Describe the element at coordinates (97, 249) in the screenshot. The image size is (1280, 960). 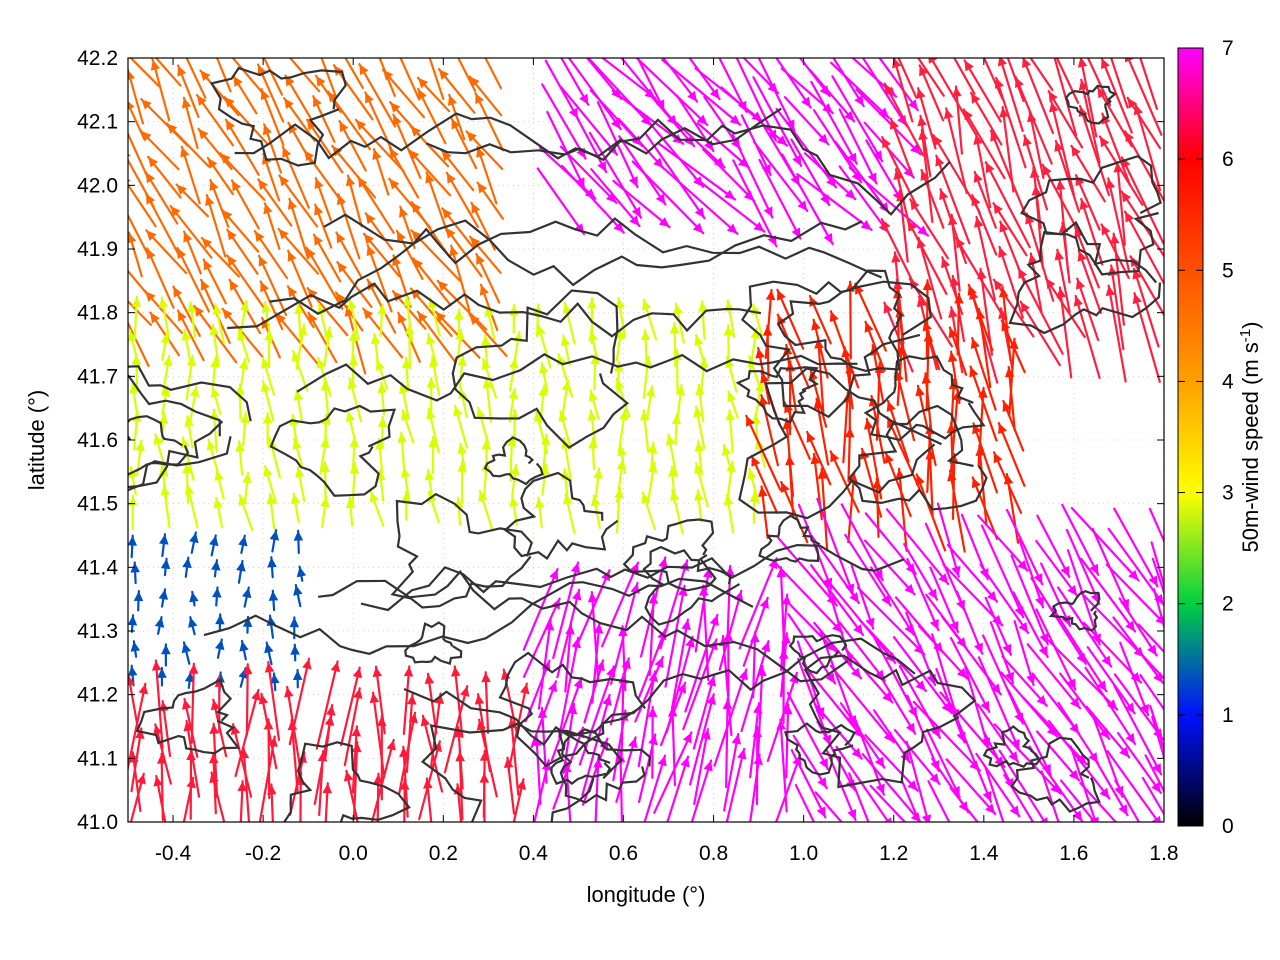
I see `y-tick-label: 41.9` at that location.